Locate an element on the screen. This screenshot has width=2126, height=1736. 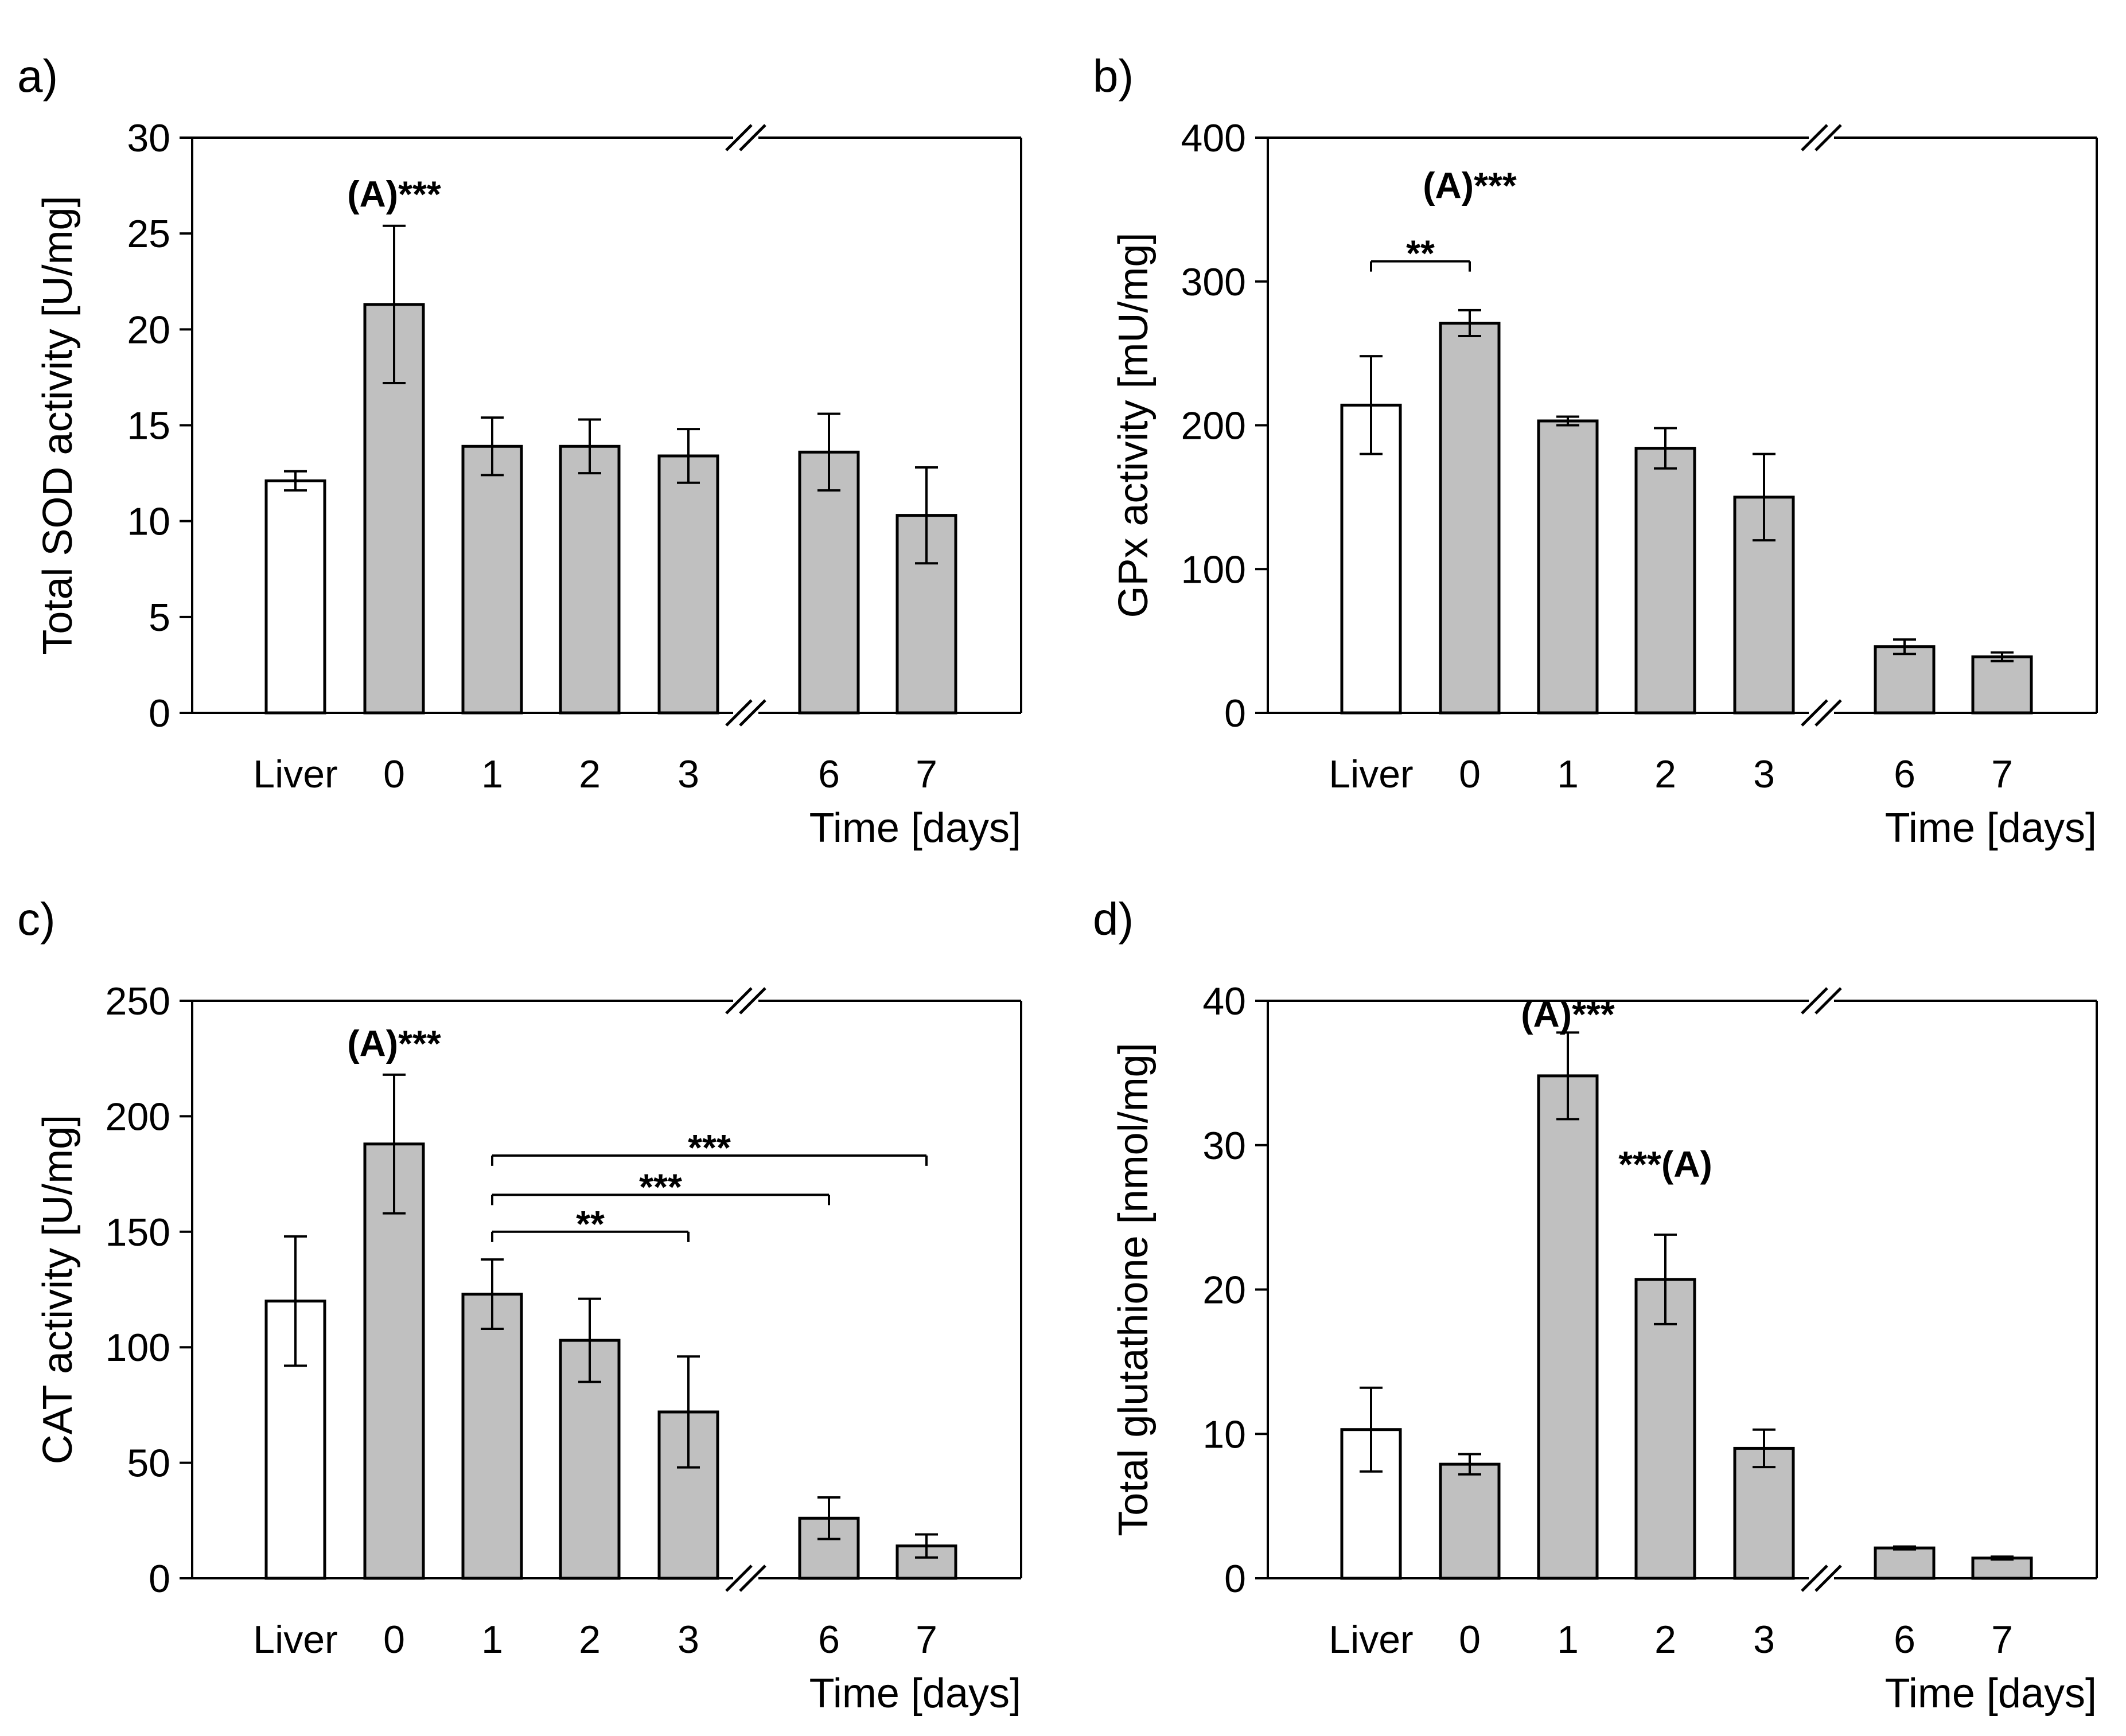
y-tick-label: 250 is located at coordinates (138, 1001).